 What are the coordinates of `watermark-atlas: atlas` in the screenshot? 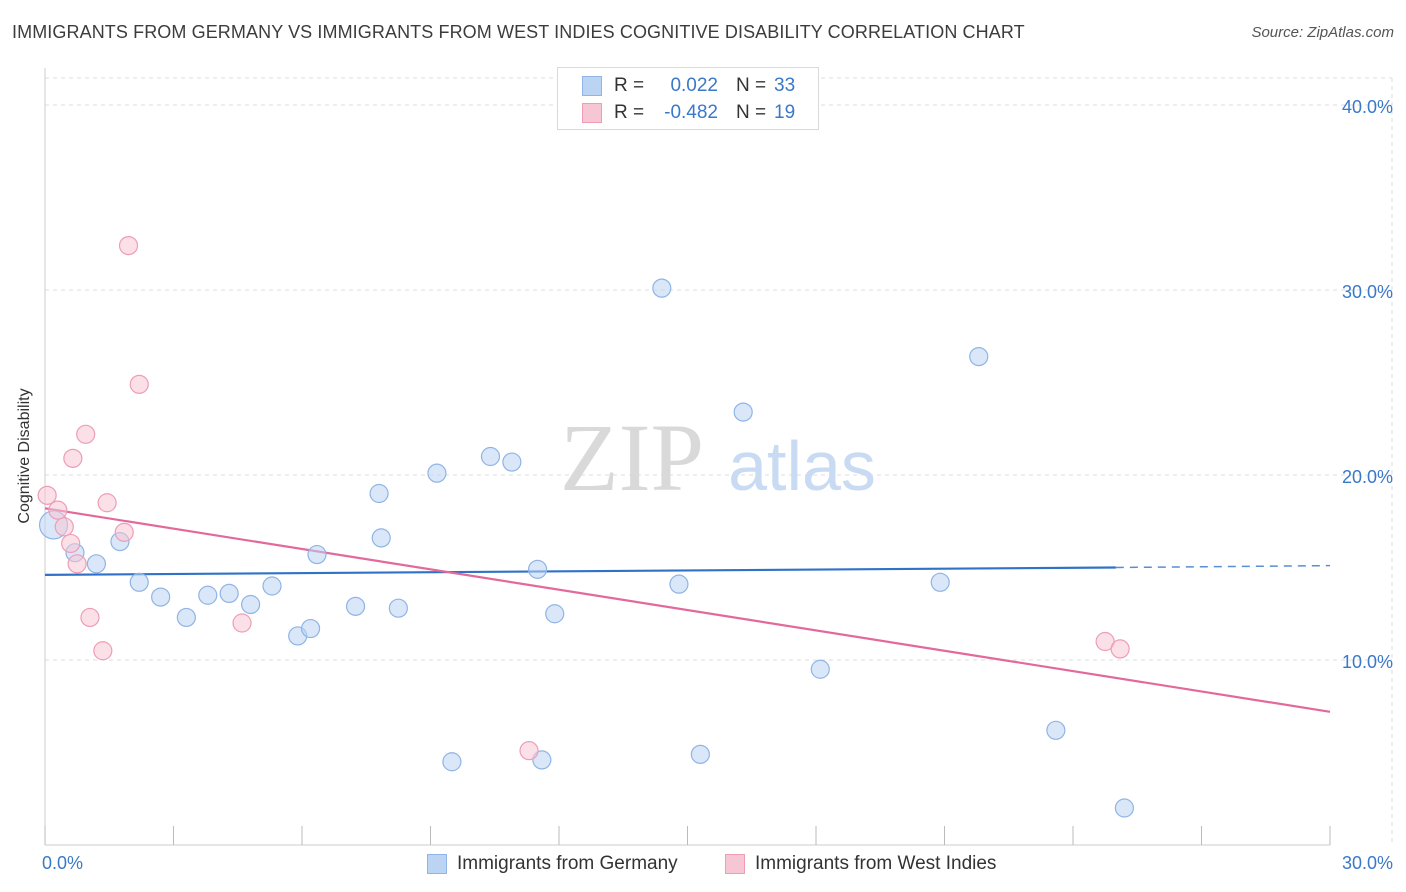 It's located at (802, 466).